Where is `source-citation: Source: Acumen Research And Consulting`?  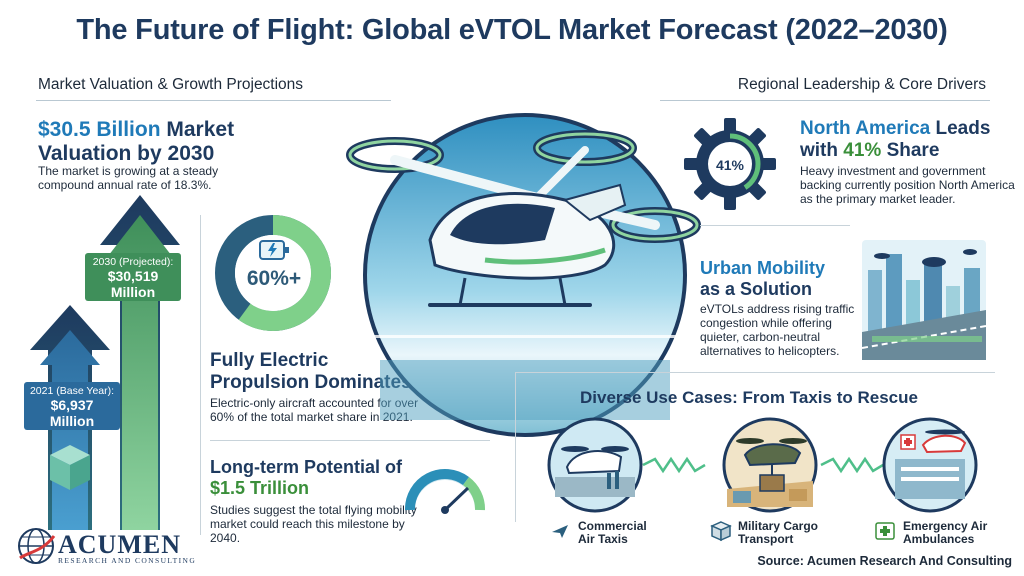 source-citation: Source: Acumen Research And Consulting is located at coordinates (884, 561).